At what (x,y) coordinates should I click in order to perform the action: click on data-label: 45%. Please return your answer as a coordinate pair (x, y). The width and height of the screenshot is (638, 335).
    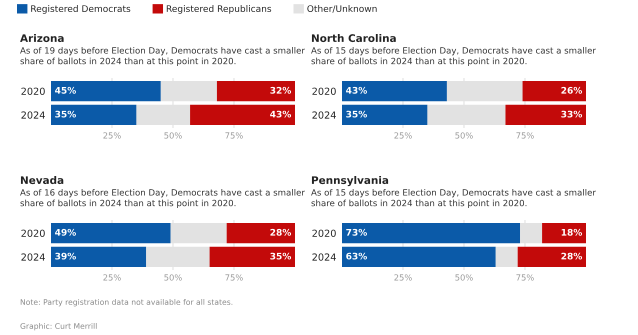
    Looking at the image, I should click on (65, 90).